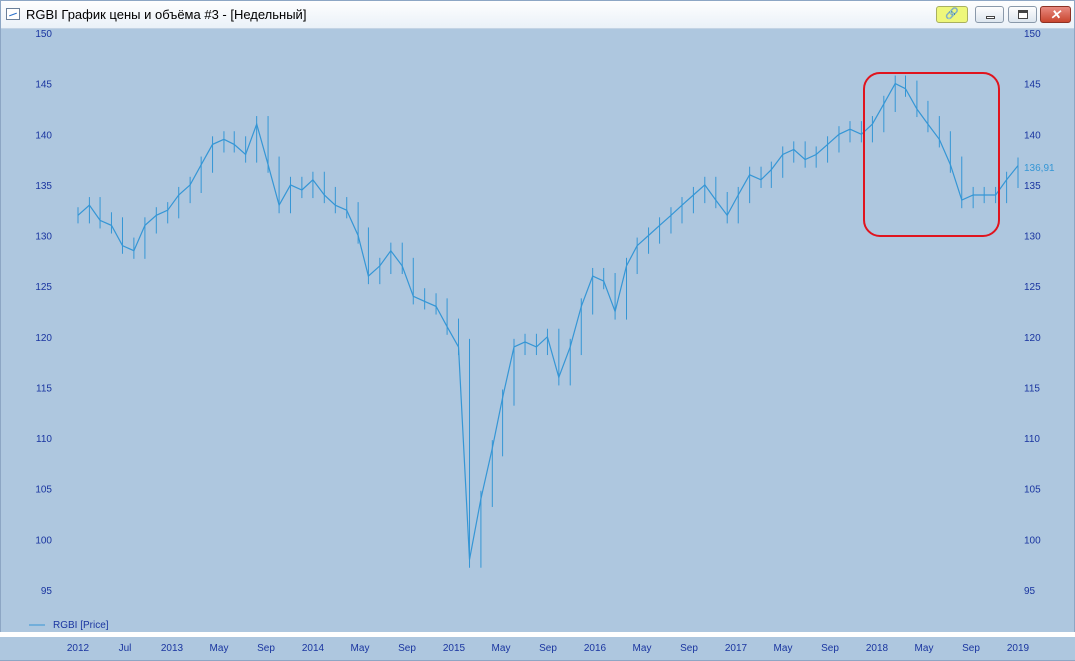 The width and height of the screenshot is (1075, 661). What do you see at coordinates (1030, 591) in the screenshot?
I see `y-tick-label-right: 95` at bounding box center [1030, 591].